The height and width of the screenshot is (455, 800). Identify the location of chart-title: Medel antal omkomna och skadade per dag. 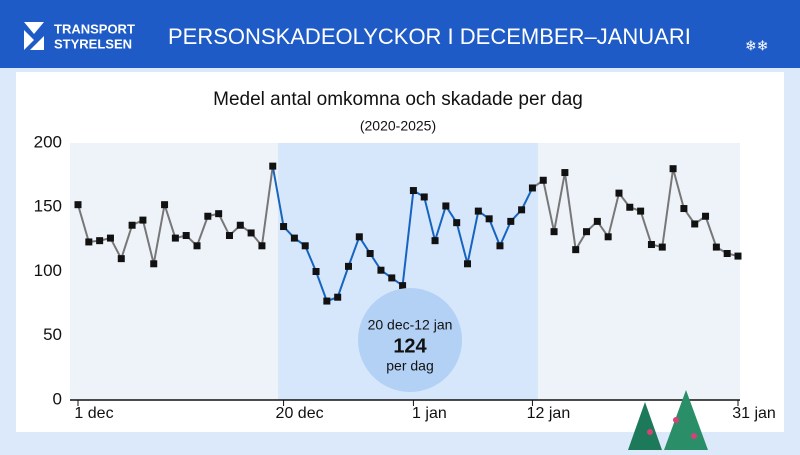
(398, 99).